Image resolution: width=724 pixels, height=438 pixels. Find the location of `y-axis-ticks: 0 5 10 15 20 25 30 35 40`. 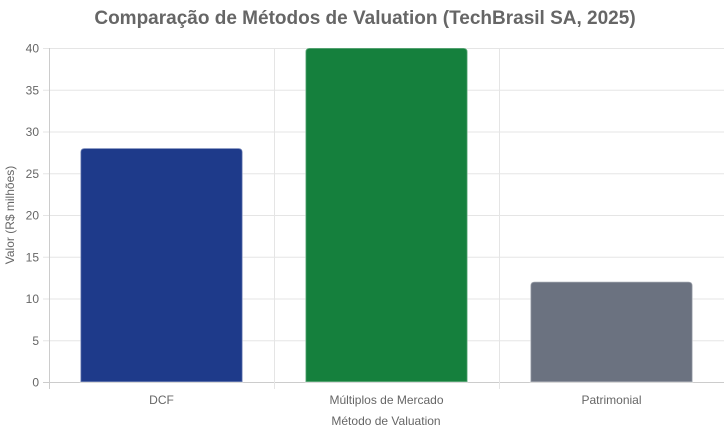

y-axis-ticks: 0 5 10 15 20 25 30 35 40 is located at coordinates (33, 216).